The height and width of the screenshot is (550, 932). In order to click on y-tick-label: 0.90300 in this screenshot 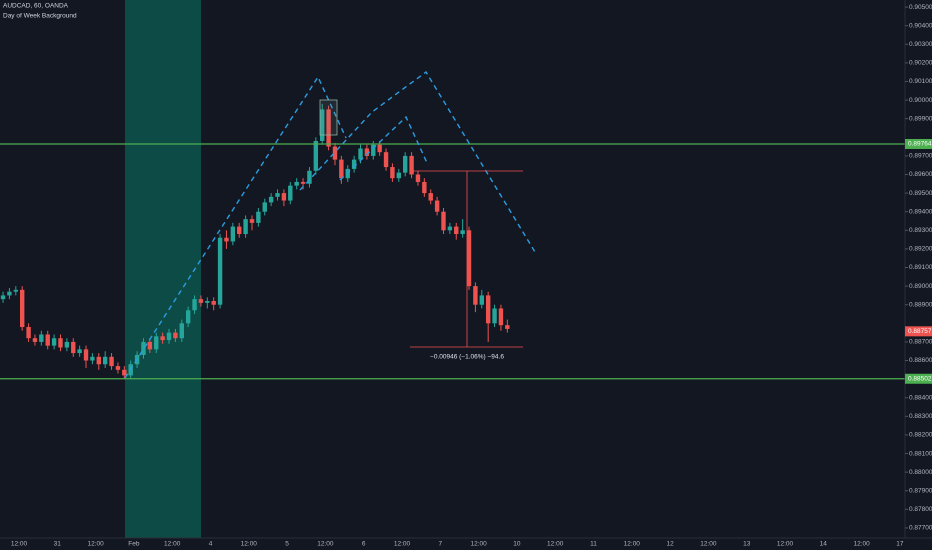, I will do `click(920, 44)`.